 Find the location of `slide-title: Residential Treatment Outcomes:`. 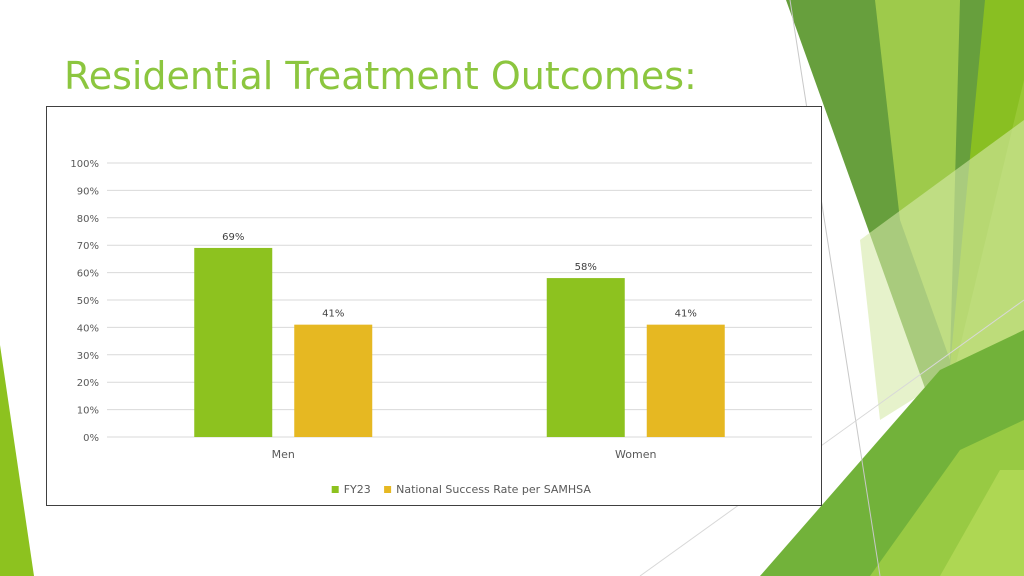

slide-title: Residential Treatment Outcomes: is located at coordinates (380, 76).